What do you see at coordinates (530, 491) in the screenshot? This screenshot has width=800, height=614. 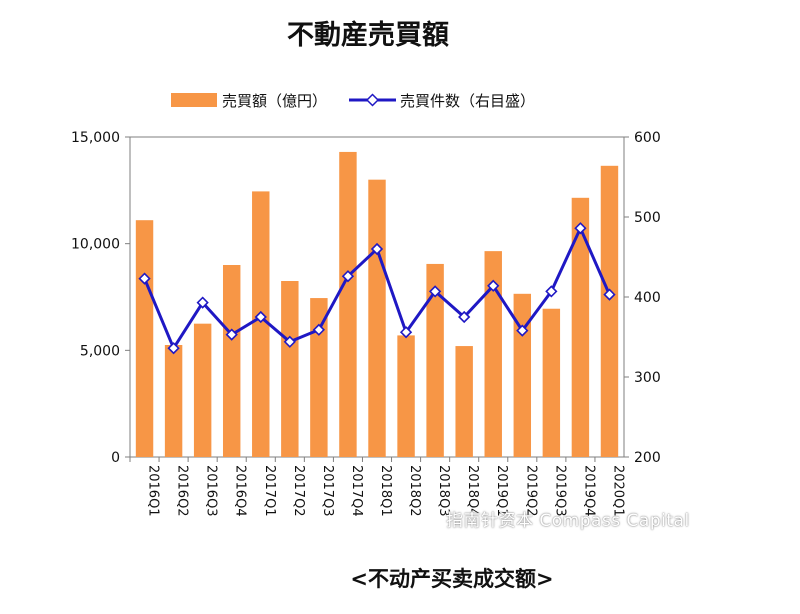 I see `x-tick-label: 2019Q2` at bounding box center [530, 491].